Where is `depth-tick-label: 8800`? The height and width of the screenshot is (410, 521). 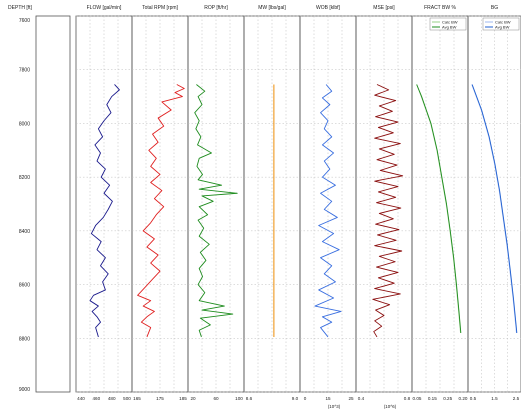 depth-tick-label: 8800 is located at coordinates (24, 339).